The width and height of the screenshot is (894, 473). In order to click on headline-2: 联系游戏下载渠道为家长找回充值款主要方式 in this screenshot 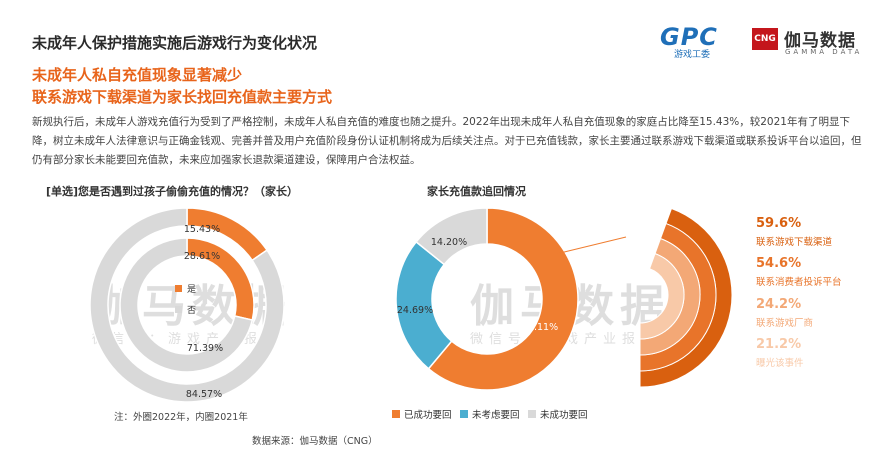, I will do `click(182, 97)`.